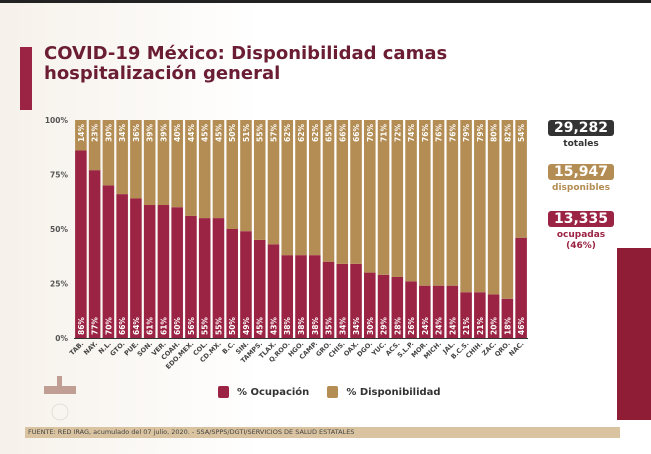 The image size is (651, 454). I want to click on available-value: 15,947, so click(581, 172).